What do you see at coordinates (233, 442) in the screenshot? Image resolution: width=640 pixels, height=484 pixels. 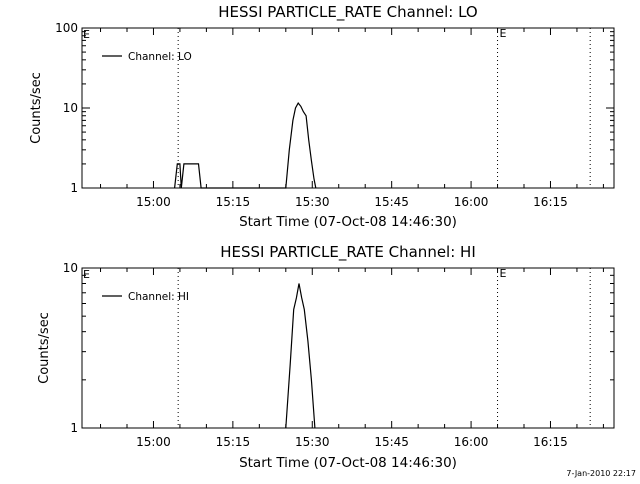 I see `chart-2-x-tick-label: 15:15` at bounding box center [233, 442].